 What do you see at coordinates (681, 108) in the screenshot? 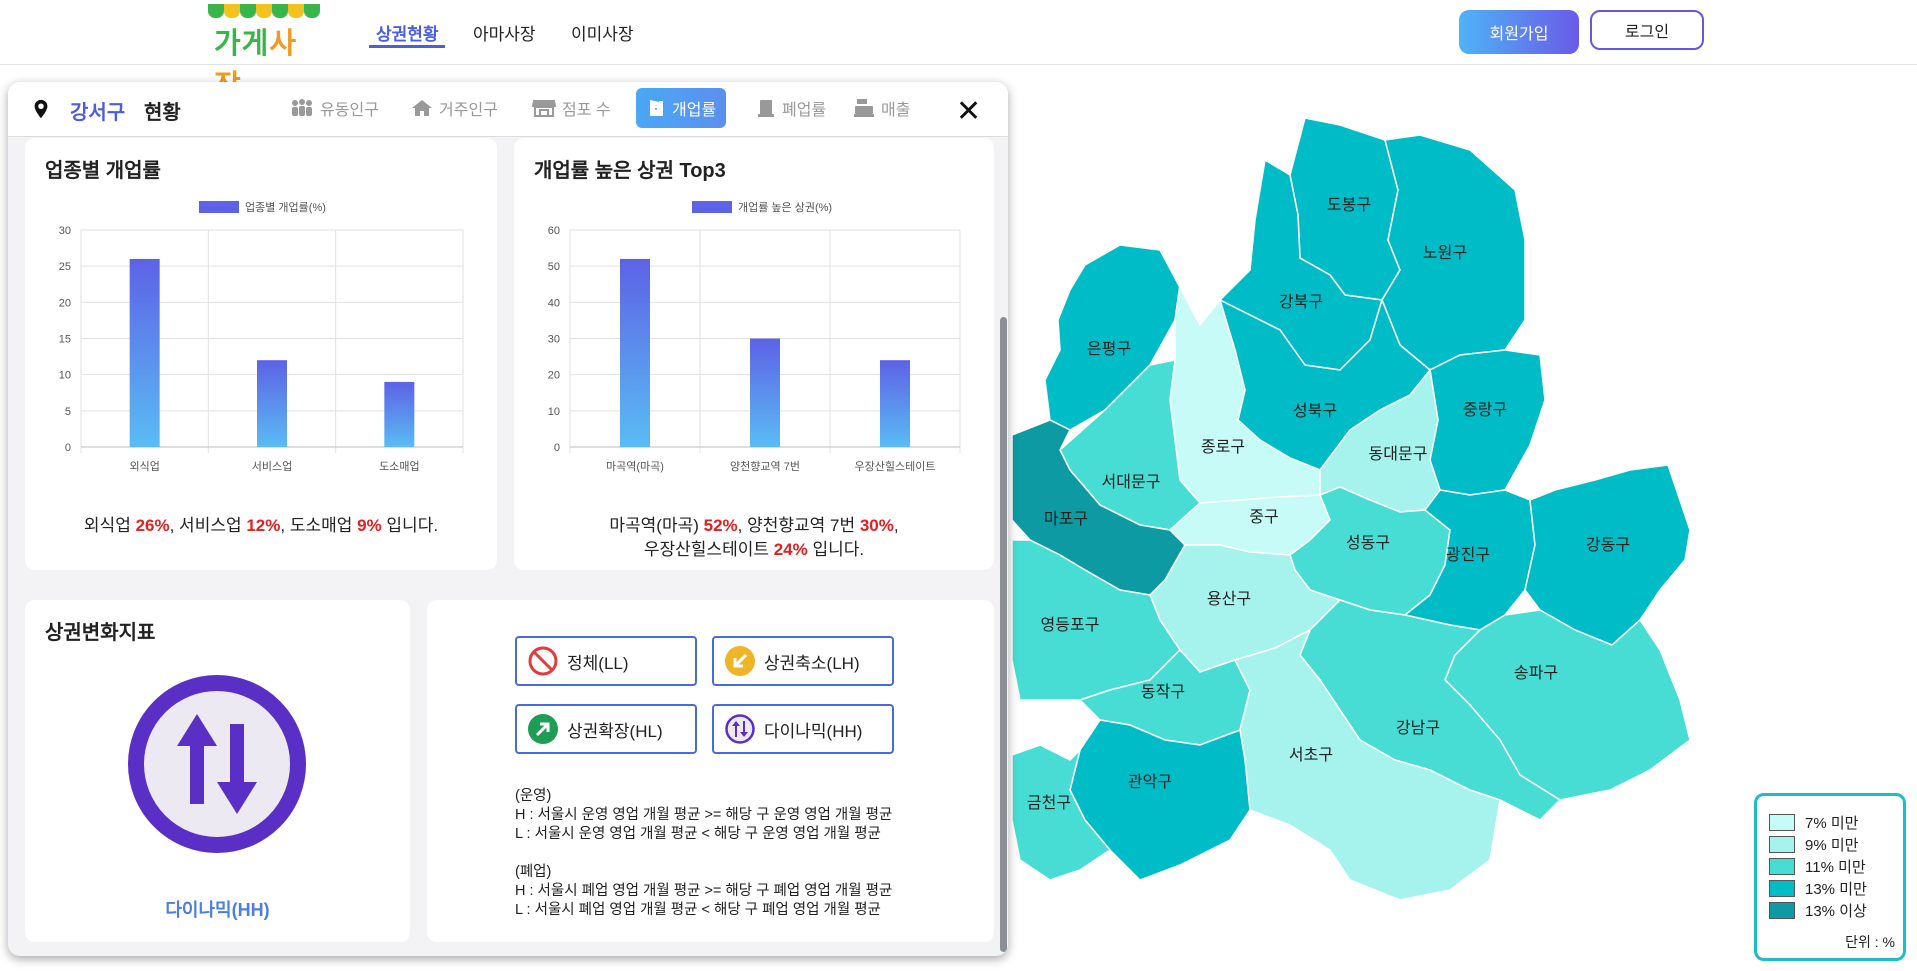
I see `tab-opening-rate: 개업률` at bounding box center [681, 108].